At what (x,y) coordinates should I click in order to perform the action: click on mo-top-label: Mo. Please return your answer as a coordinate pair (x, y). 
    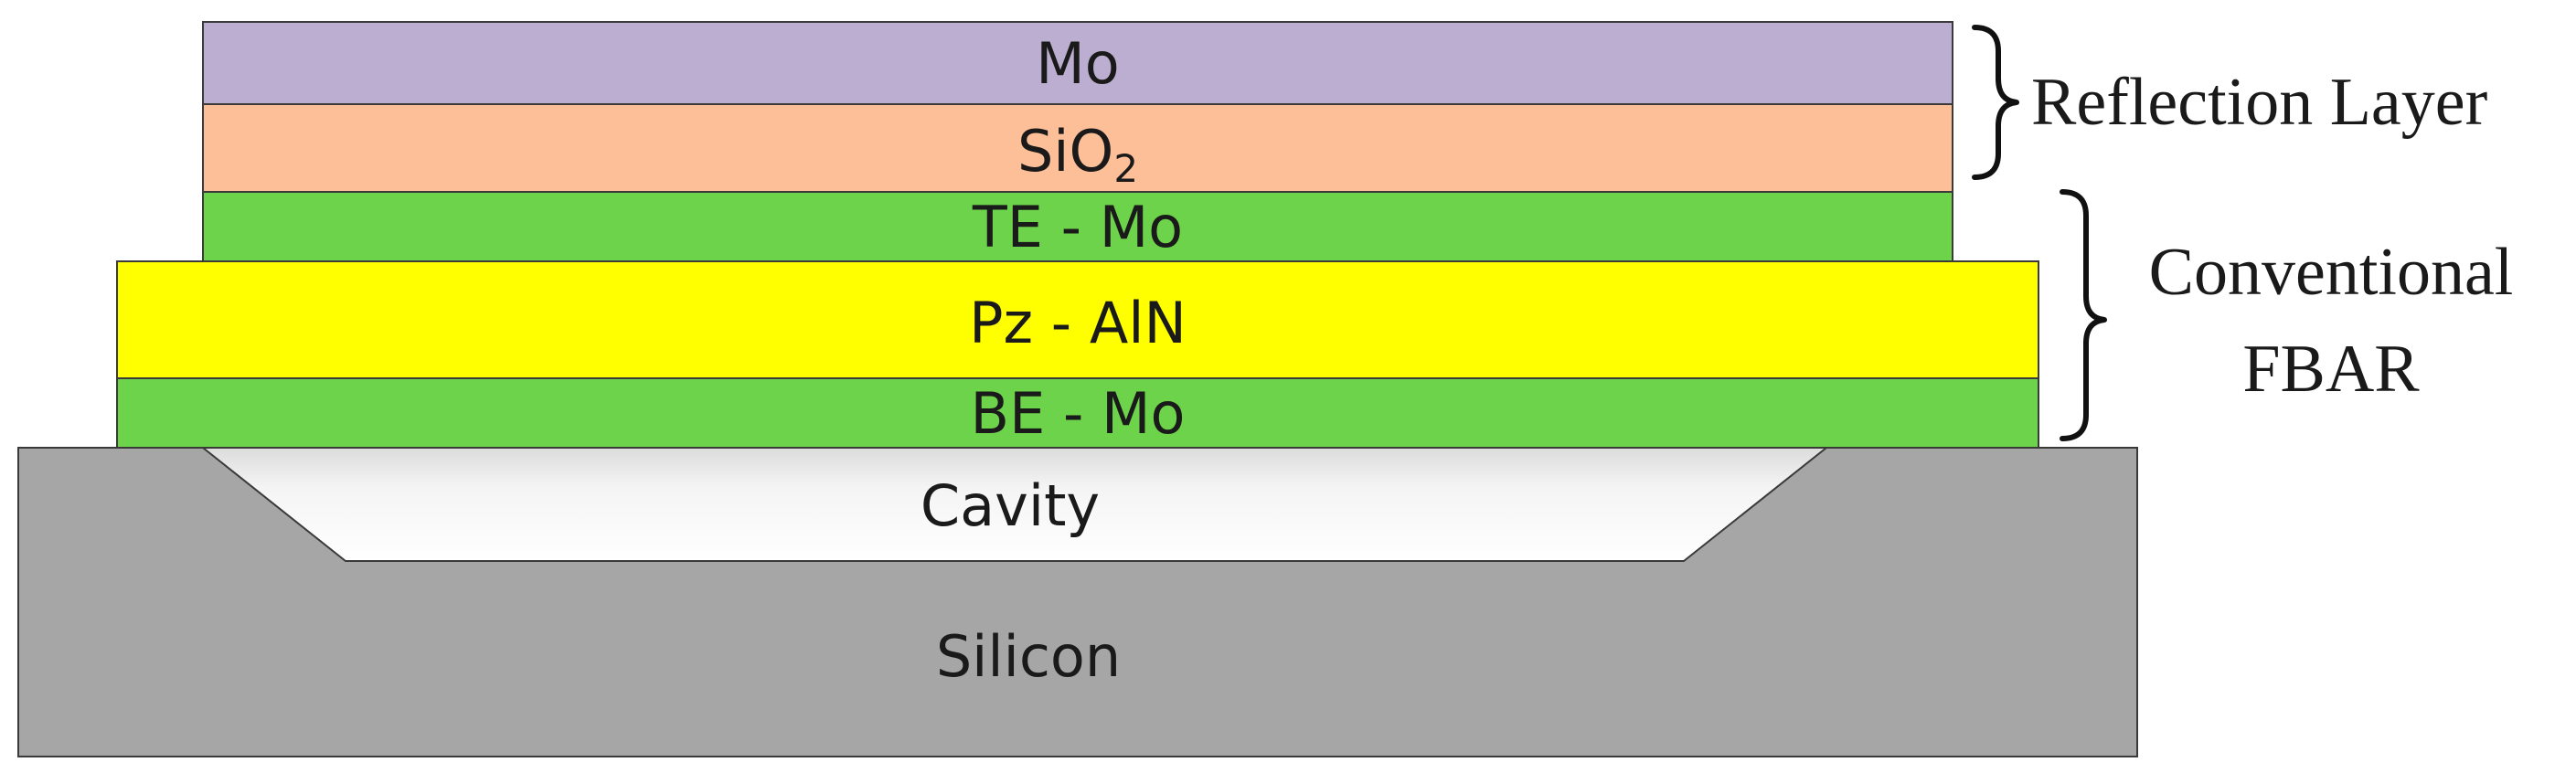
    Looking at the image, I should click on (1077, 63).